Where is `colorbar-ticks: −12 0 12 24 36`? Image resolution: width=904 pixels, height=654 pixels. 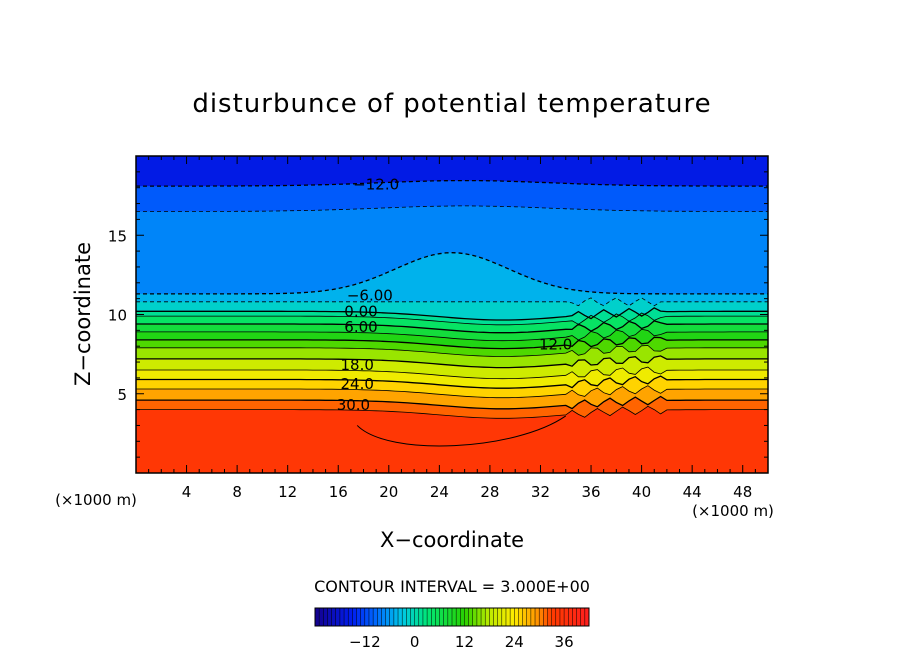 colorbar-ticks: −12 0 12 24 36 is located at coordinates (461, 642).